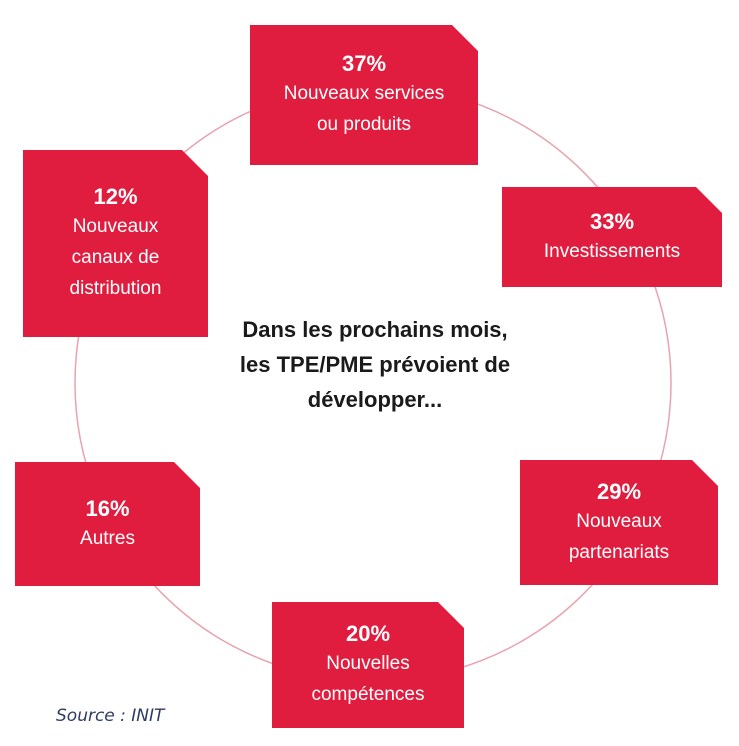  What do you see at coordinates (107, 508) in the screenshot?
I see `item-percent: 16%` at bounding box center [107, 508].